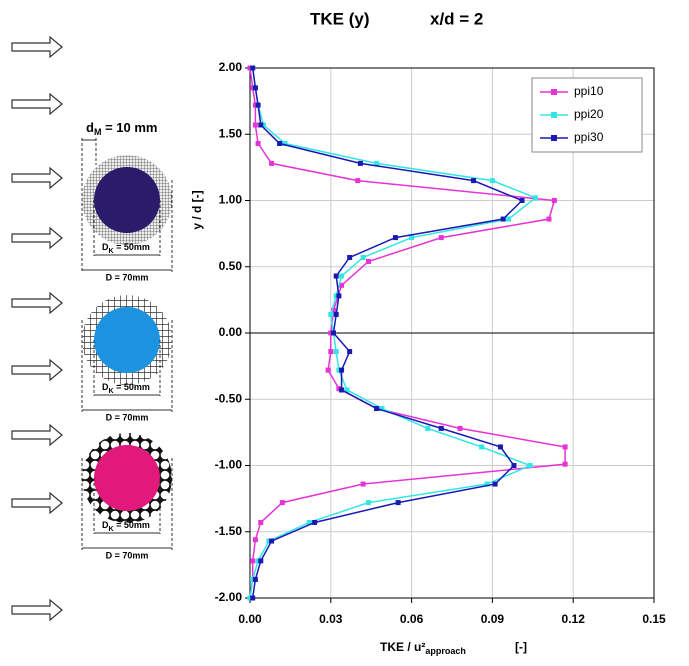 The height and width of the screenshot is (666, 689). I want to click on x-axis-label: TKE / u²approach, so click(423, 648).